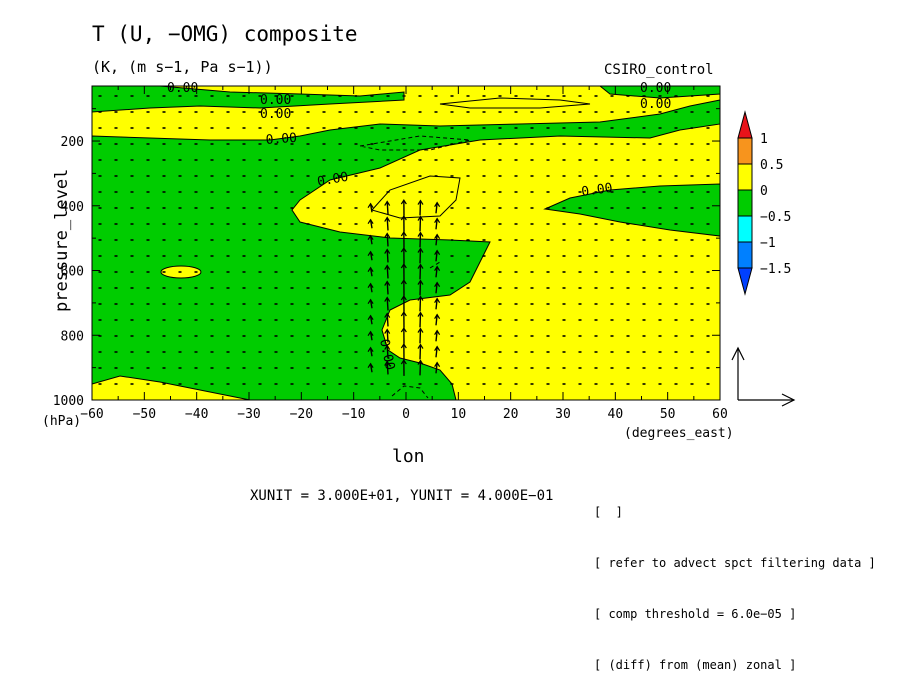  Describe the element at coordinates (563, 414) in the screenshot. I see `x-tick-label: 30` at that location.